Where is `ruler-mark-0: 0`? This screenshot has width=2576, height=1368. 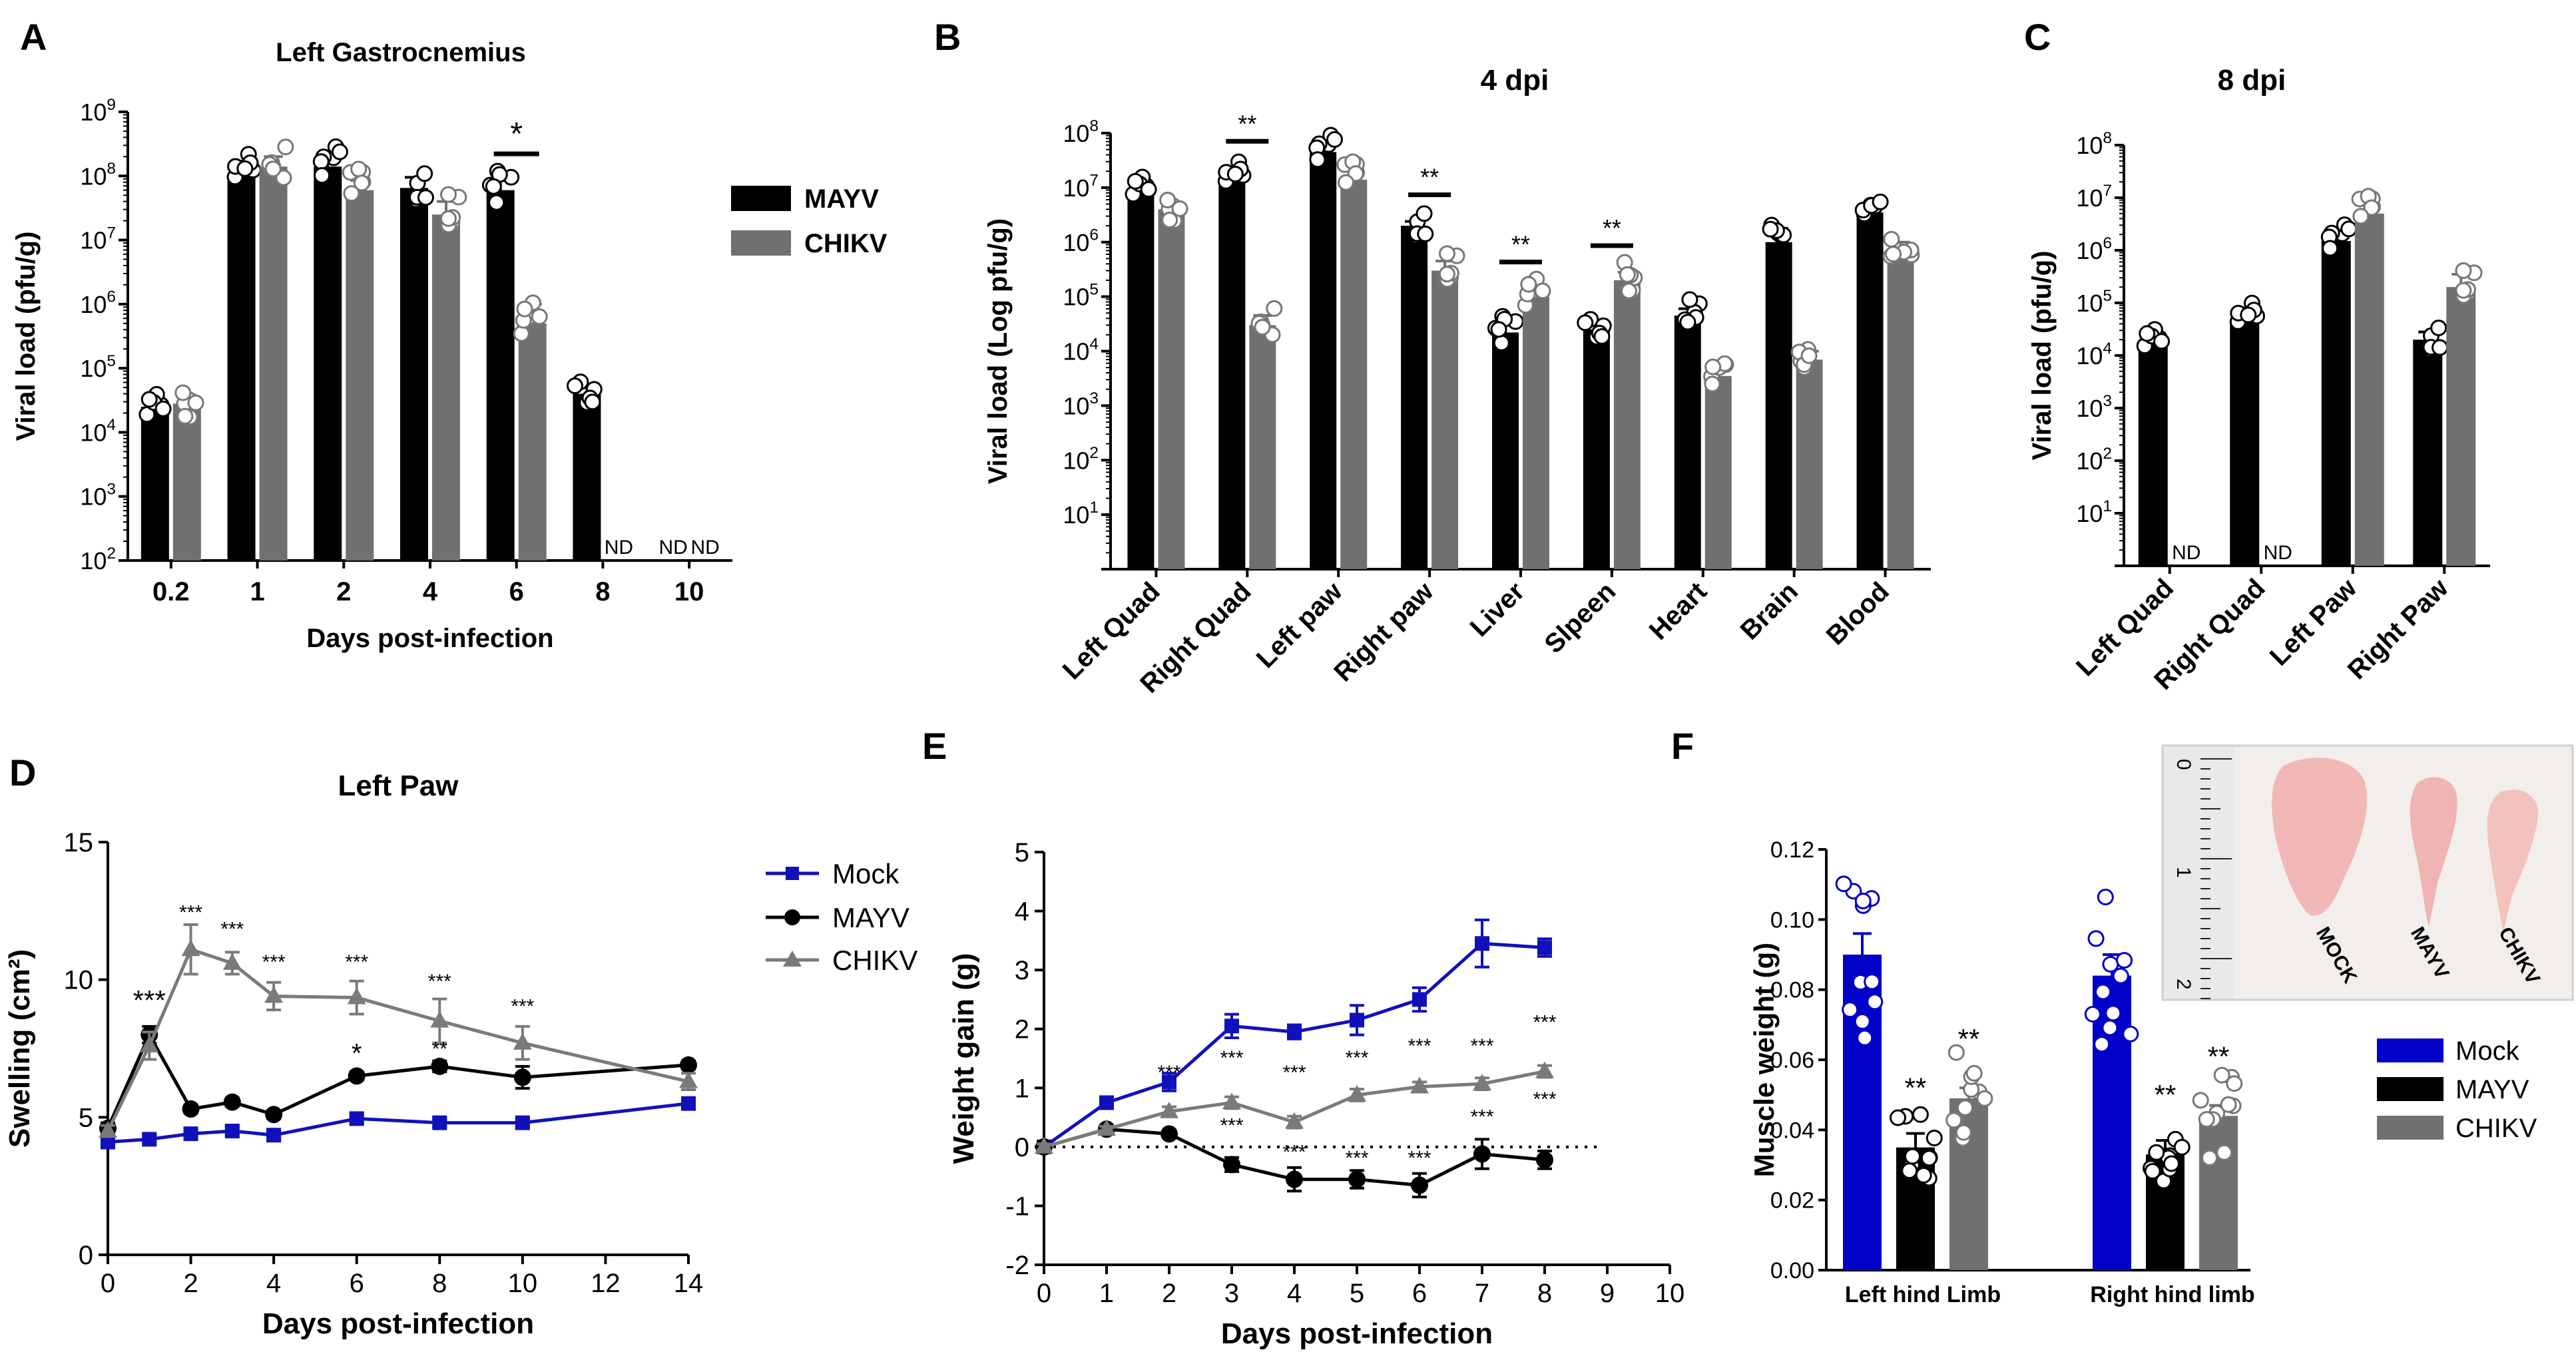
ruler-mark-0: 0 is located at coordinates (2183, 765).